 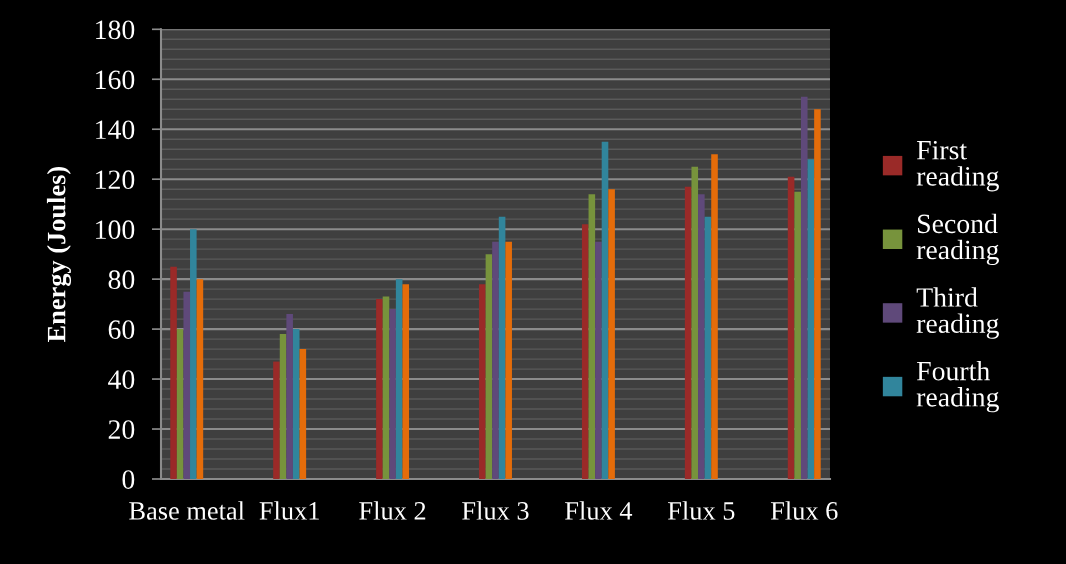 I want to click on x-tick-label: Flux 6, so click(x=804, y=510).